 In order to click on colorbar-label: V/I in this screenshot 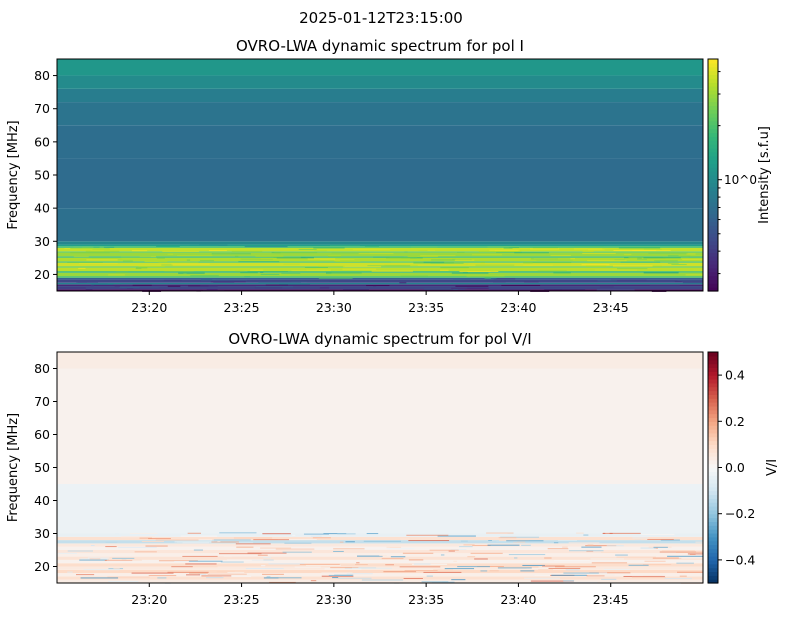, I will do `click(772, 467)`.